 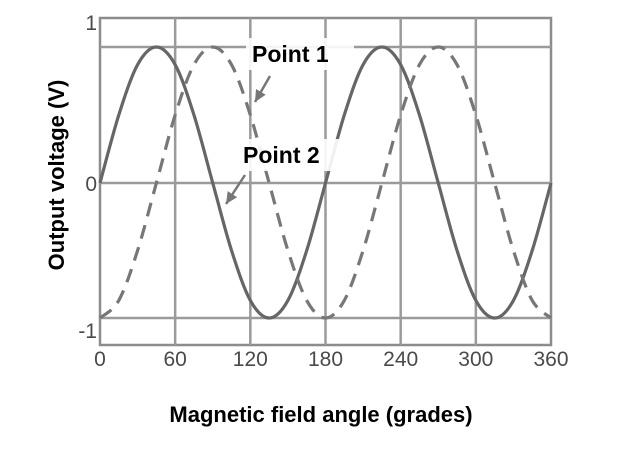 I want to click on x-tick-label: 120, so click(x=250, y=359).